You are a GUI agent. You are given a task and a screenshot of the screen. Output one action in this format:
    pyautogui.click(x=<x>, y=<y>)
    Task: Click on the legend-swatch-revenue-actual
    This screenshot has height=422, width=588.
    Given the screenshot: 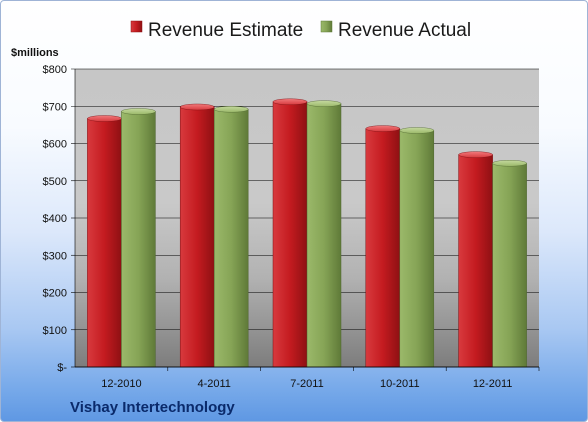 What is the action you would take?
    pyautogui.click(x=326, y=26)
    